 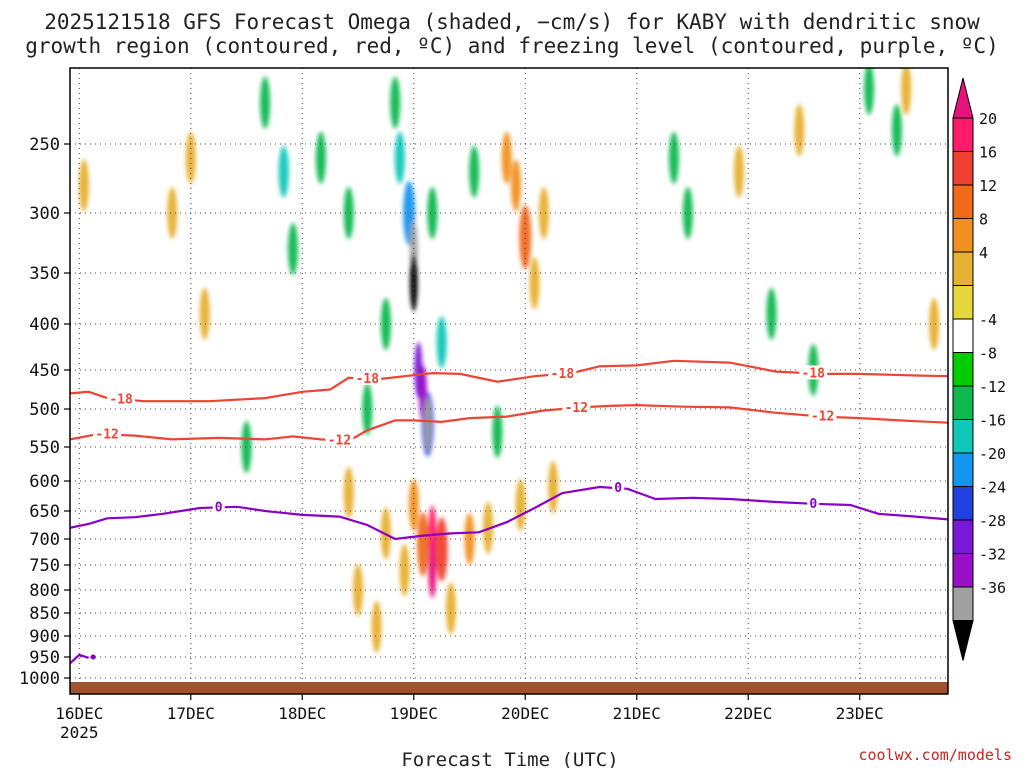 What do you see at coordinates (414, 713) in the screenshot?
I see `x-tick-label-19DEC: 19DEC` at bounding box center [414, 713].